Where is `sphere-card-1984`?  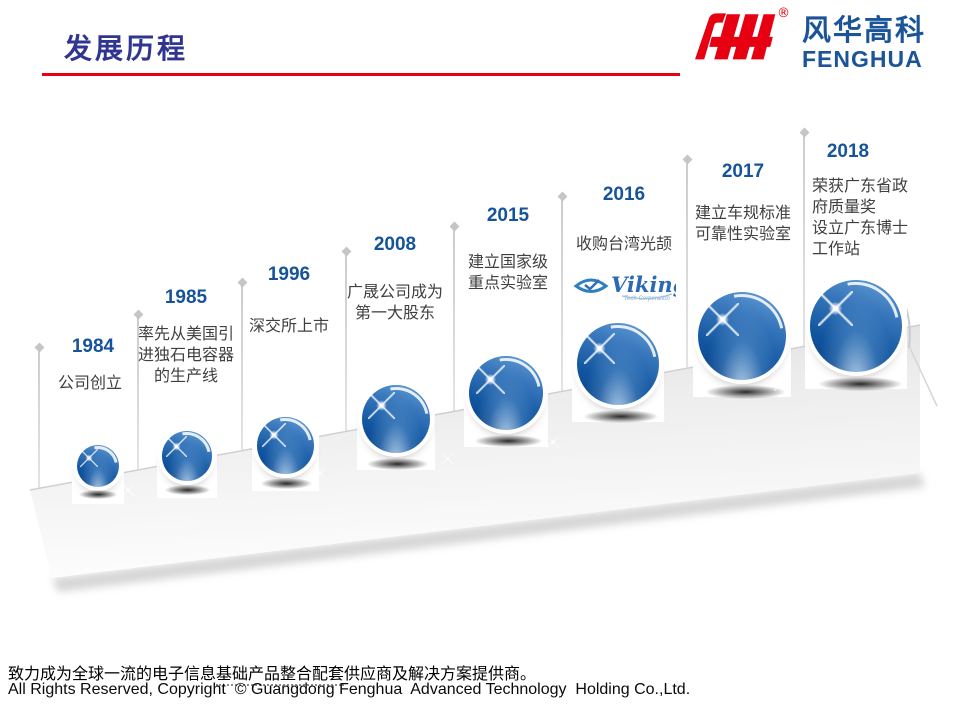
sphere-card-1984 is located at coordinates (98, 471).